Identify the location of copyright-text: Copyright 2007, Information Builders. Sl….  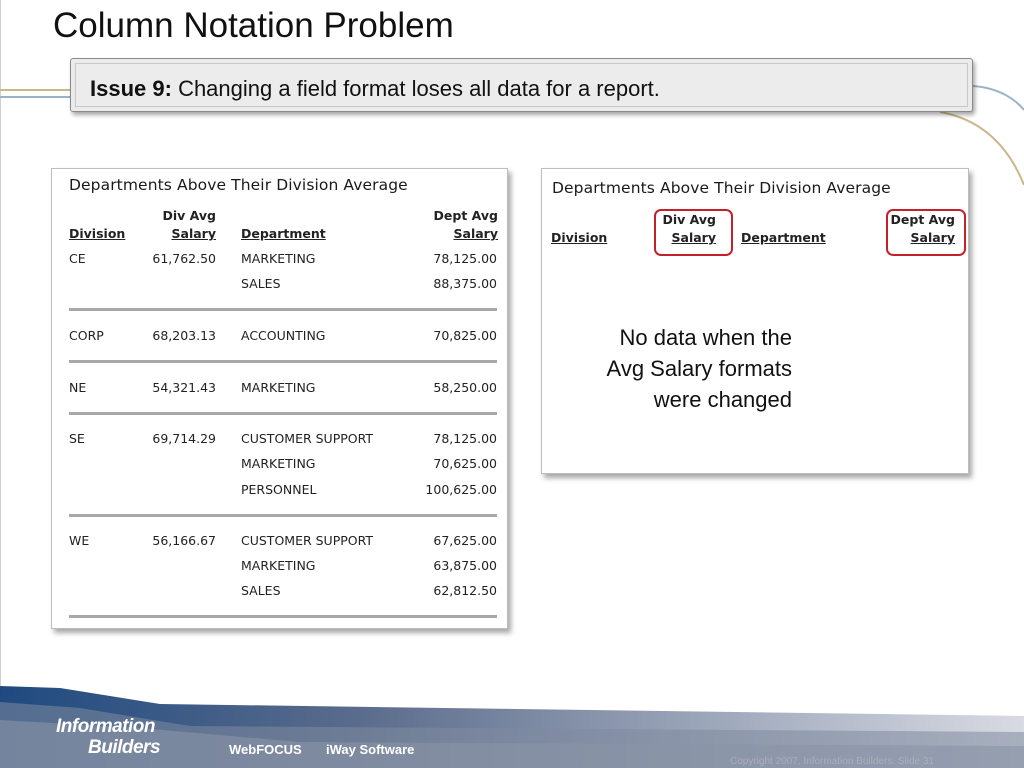
(832, 761).